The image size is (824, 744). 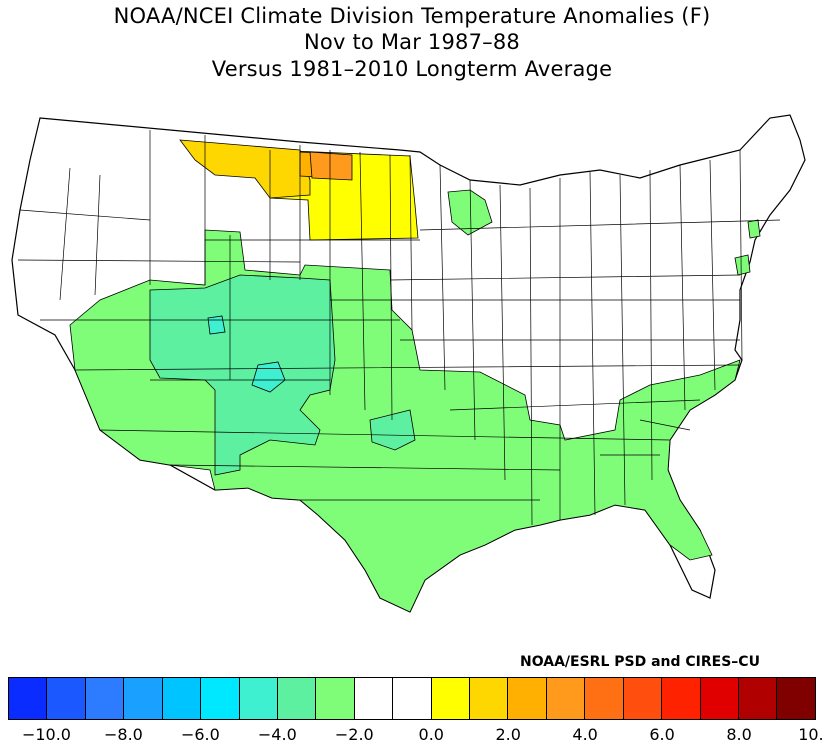 I want to click on color-scale-tick-label: −8.0, so click(x=123, y=734).